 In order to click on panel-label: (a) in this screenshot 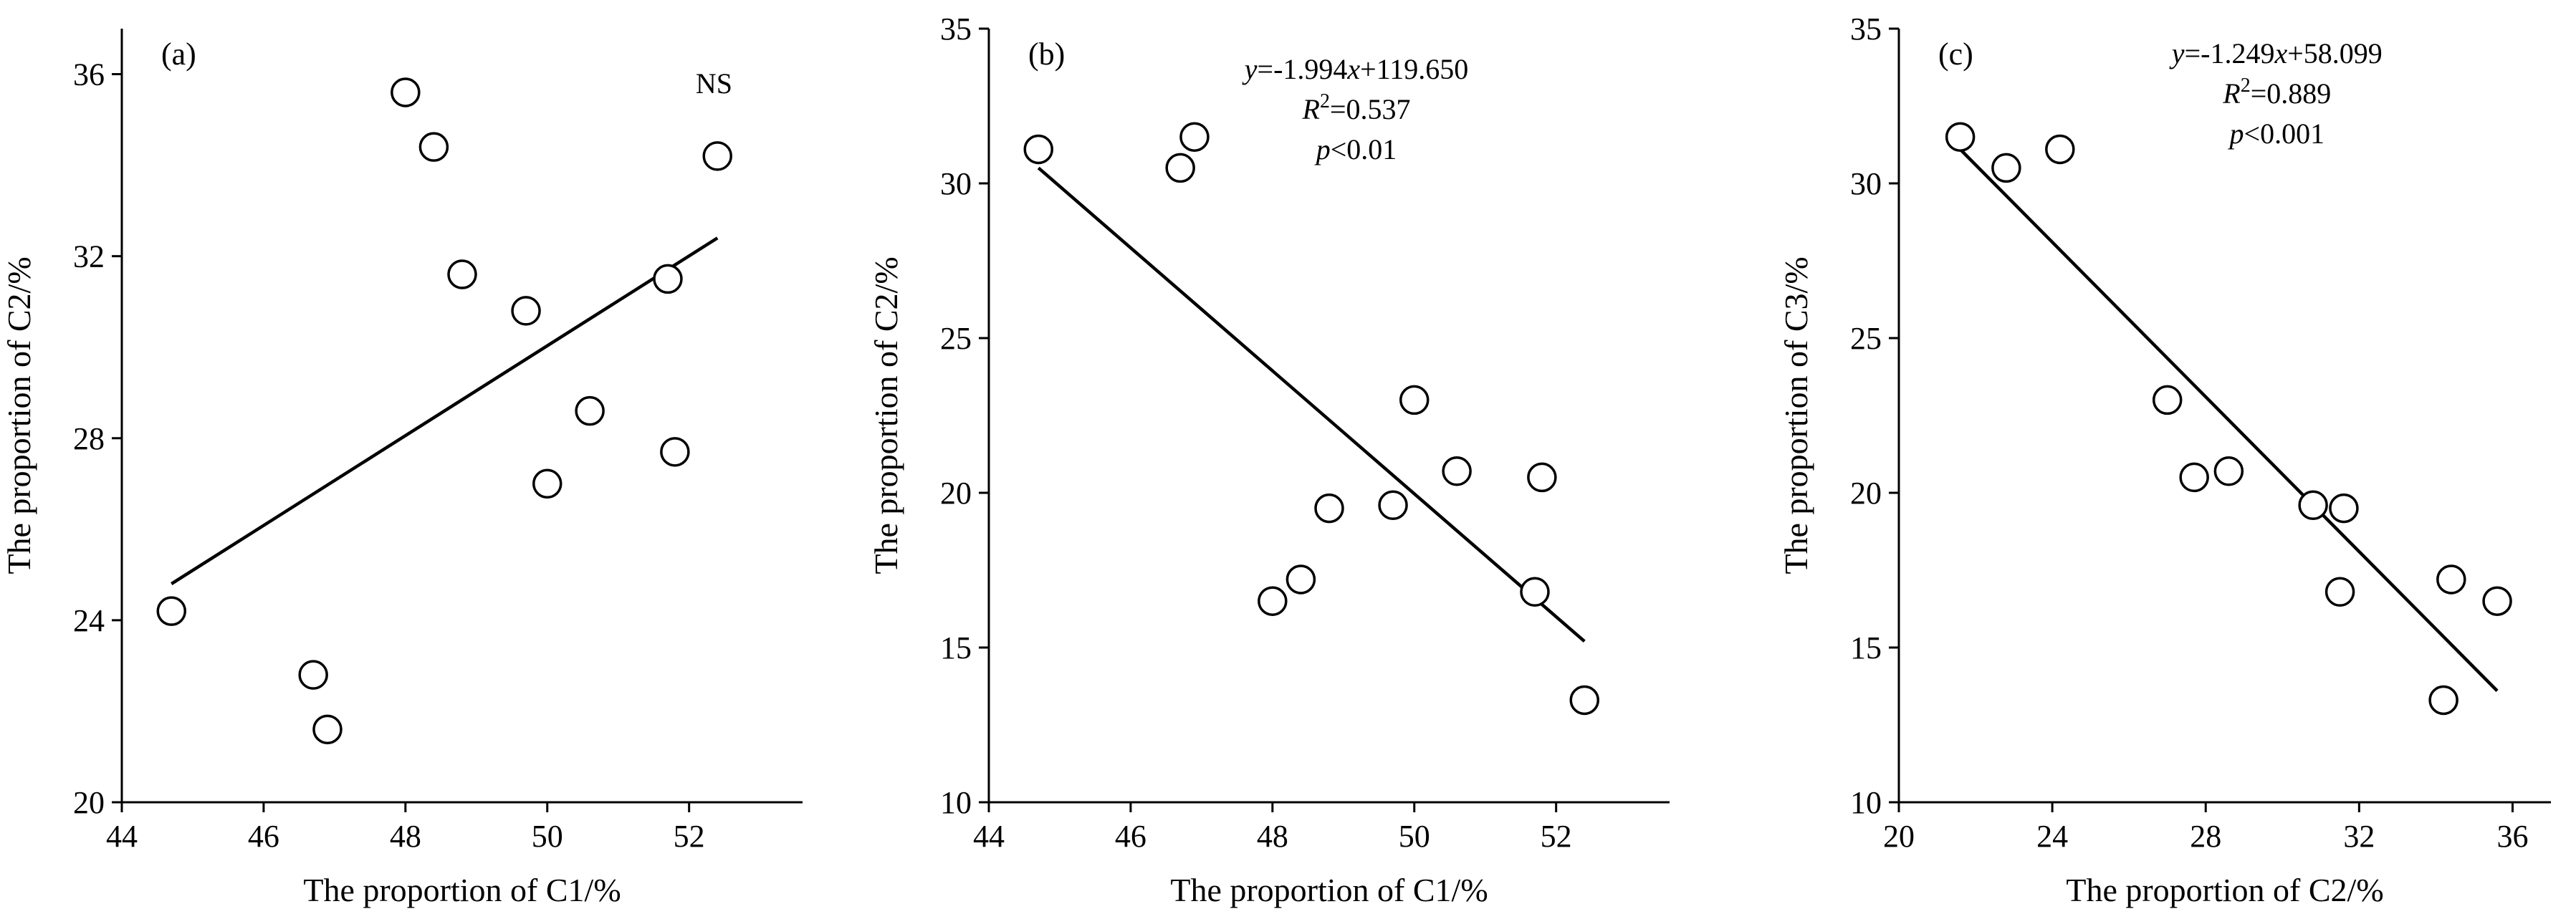, I will do `click(178, 54)`.